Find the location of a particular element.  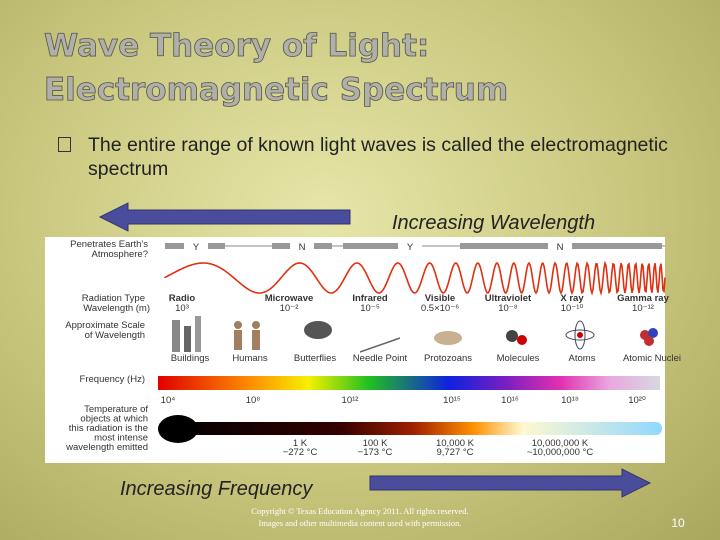

scale-label: Protozoans is located at coordinates (448, 358).